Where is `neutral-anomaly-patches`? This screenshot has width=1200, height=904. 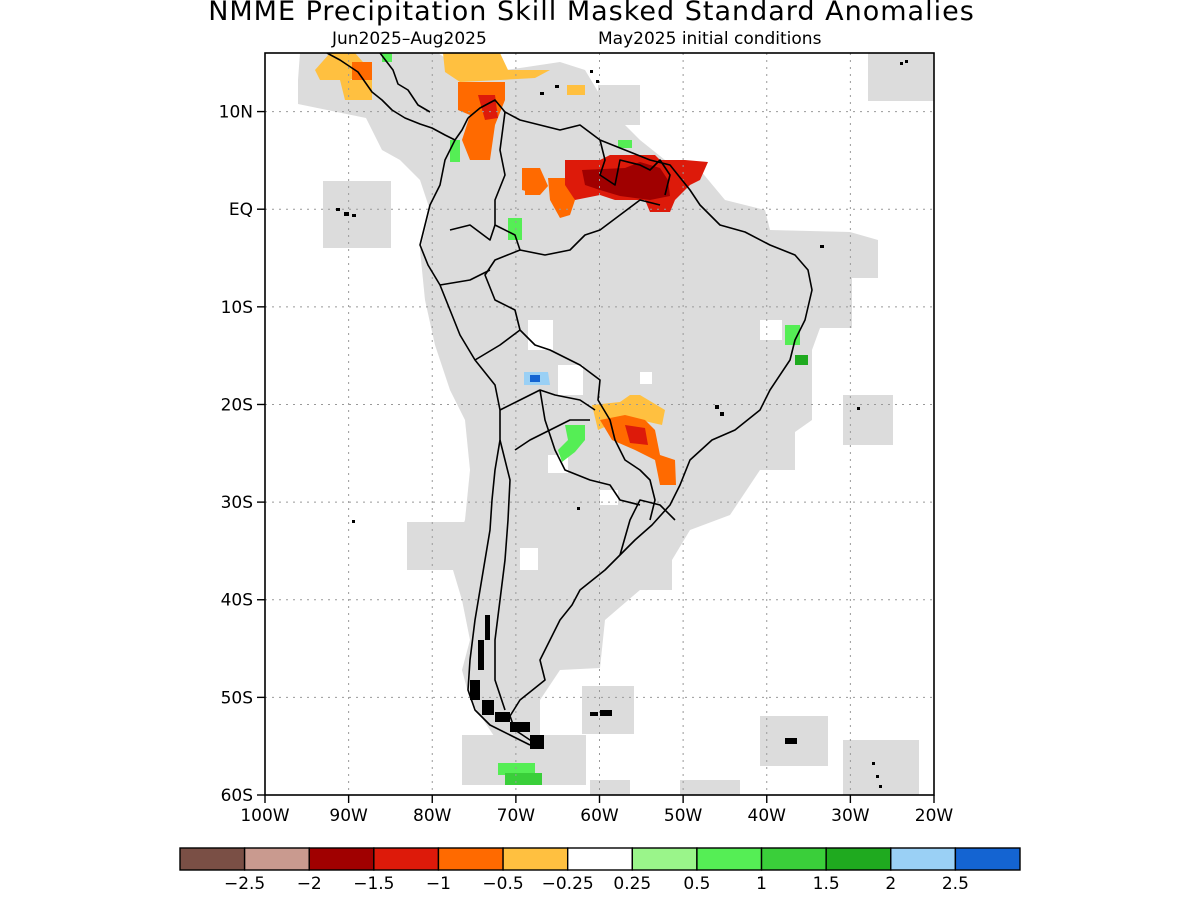
neutral-anomaly-patches is located at coordinates (651, 445).